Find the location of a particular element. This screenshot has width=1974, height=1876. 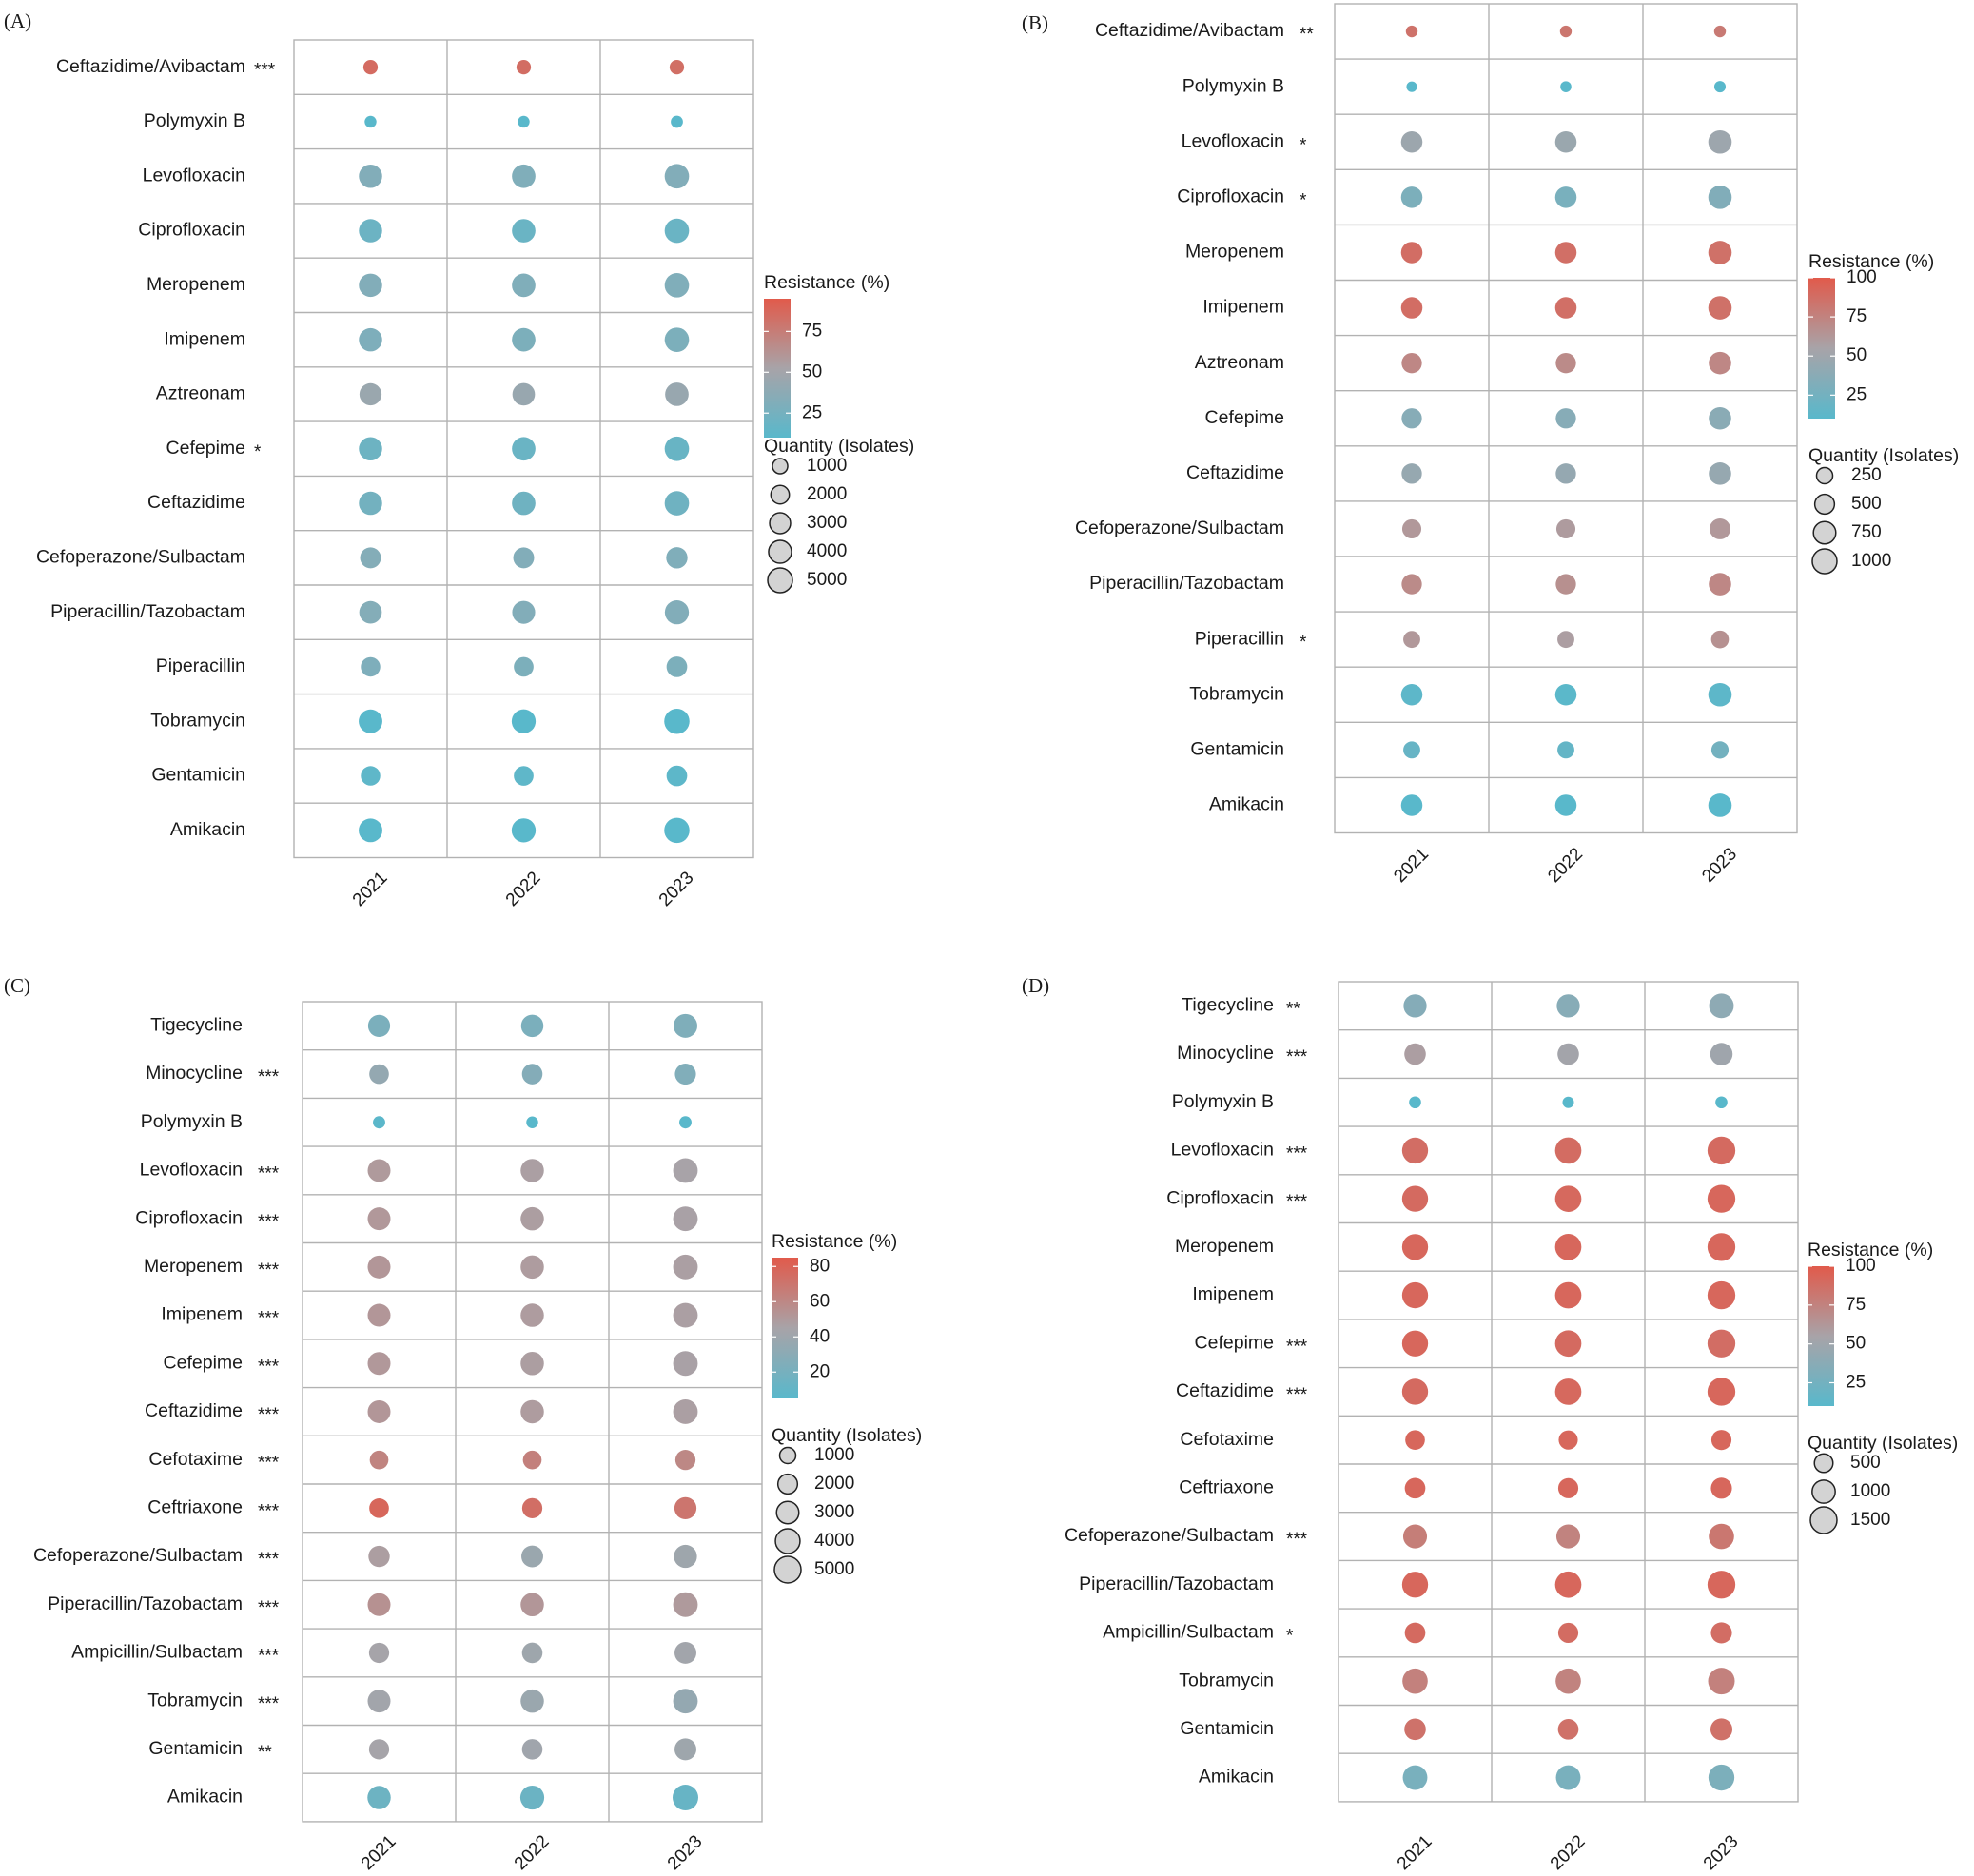

x-tick-label: 2022 is located at coordinates (1568, 1852).